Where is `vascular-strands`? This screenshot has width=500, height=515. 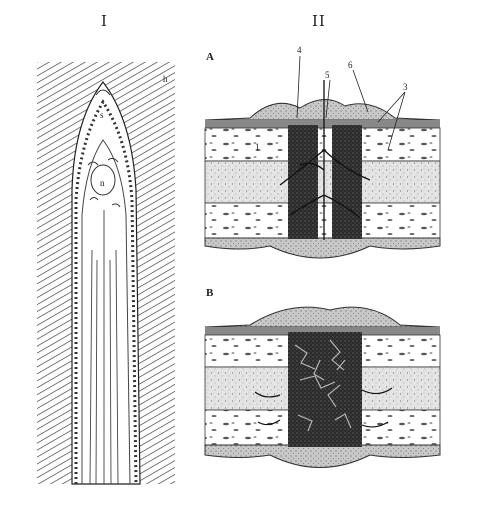 vascular-strands is located at coordinates (104, 347).